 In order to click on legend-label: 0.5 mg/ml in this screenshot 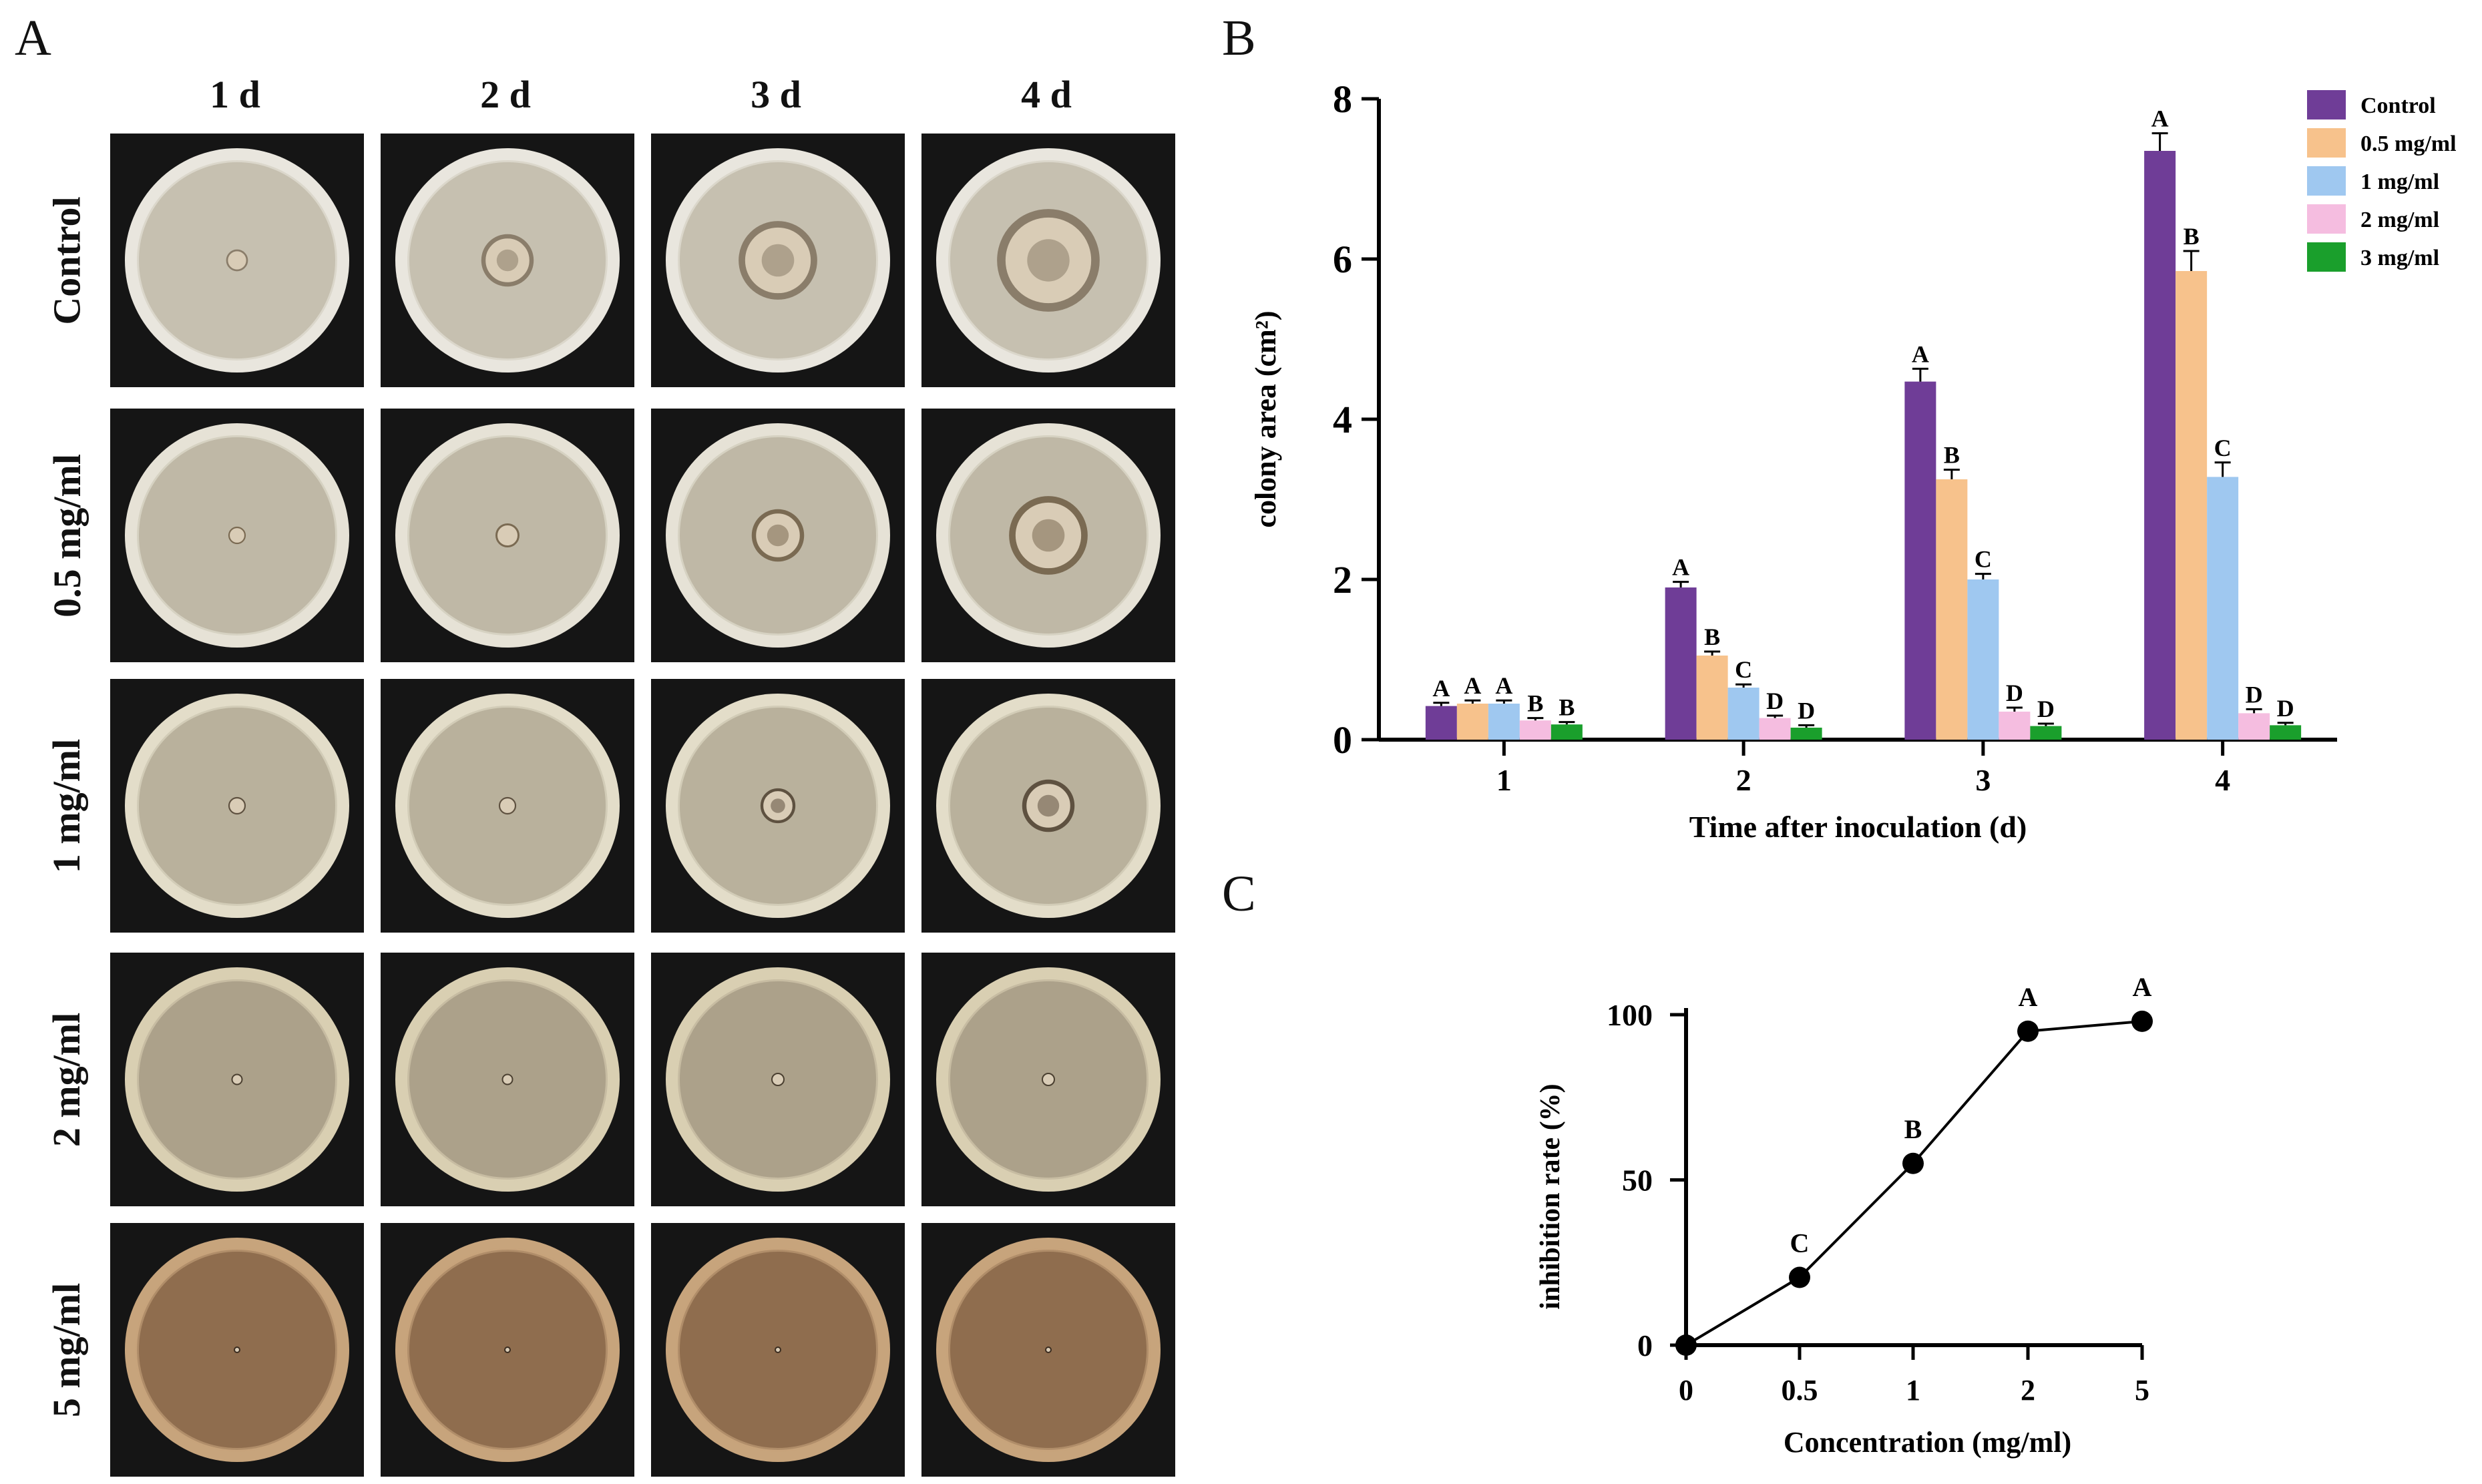, I will do `click(2408, 144)`.